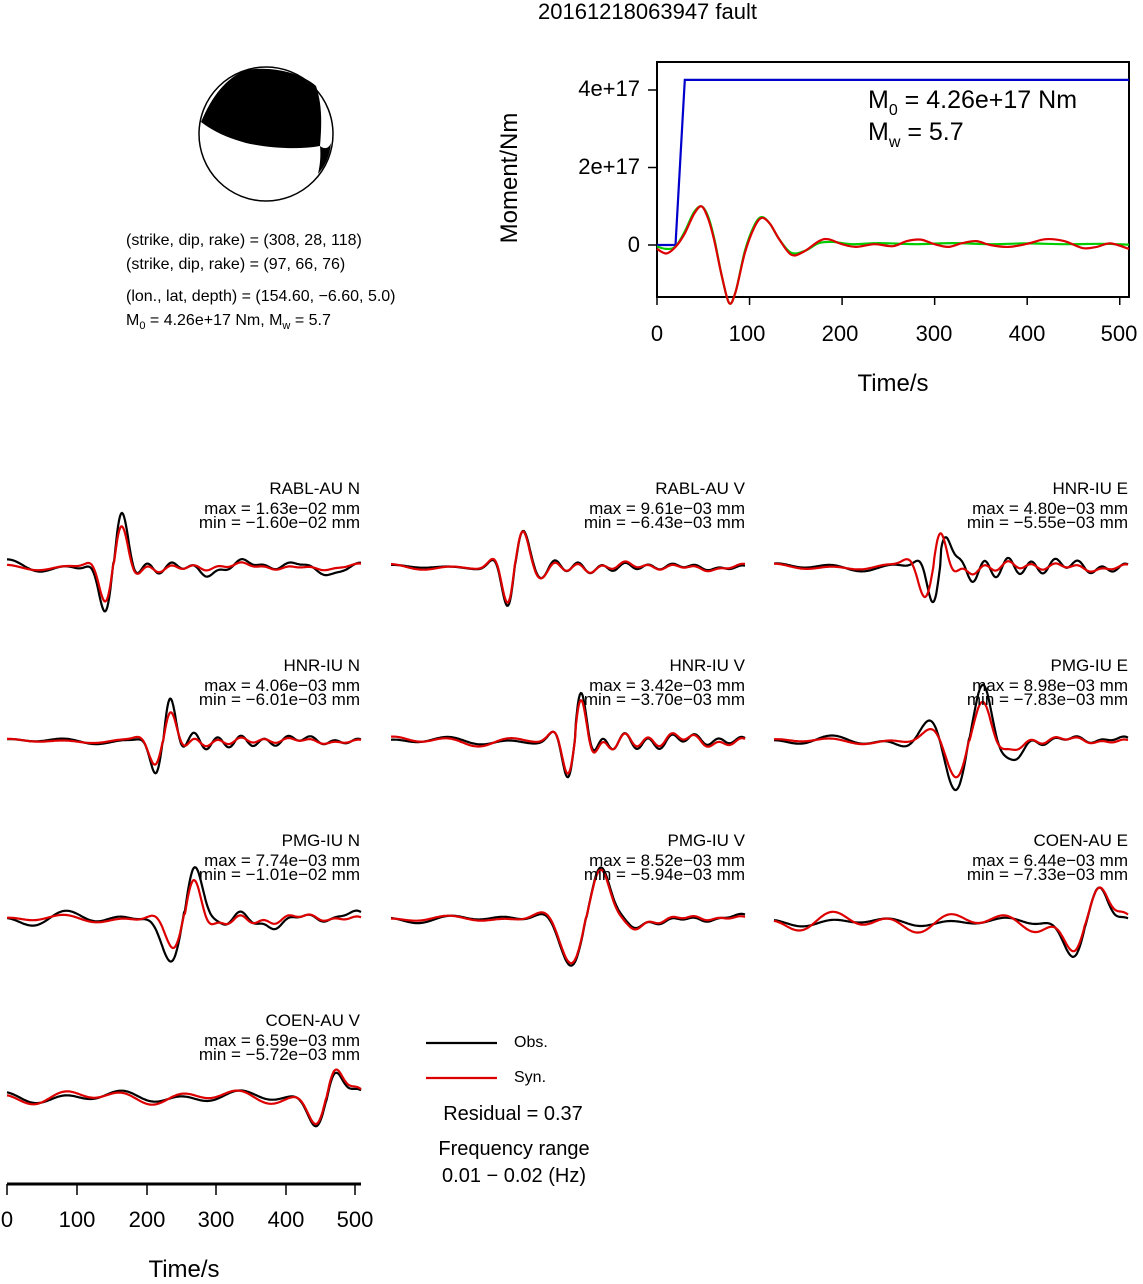 The height and width of the screenshot is (1284, 1143). Describe the element at coordinates (216, 1219) in the screenshot. I see `wave-xtick-300: 300` at that location.